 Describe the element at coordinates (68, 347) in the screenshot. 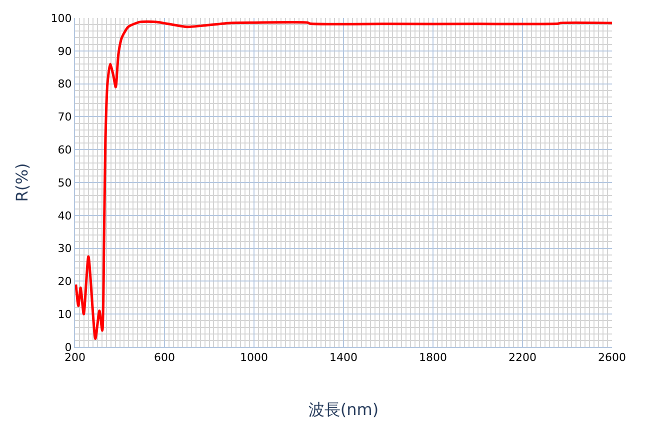

I see `y-tick-label: 0` at that location.